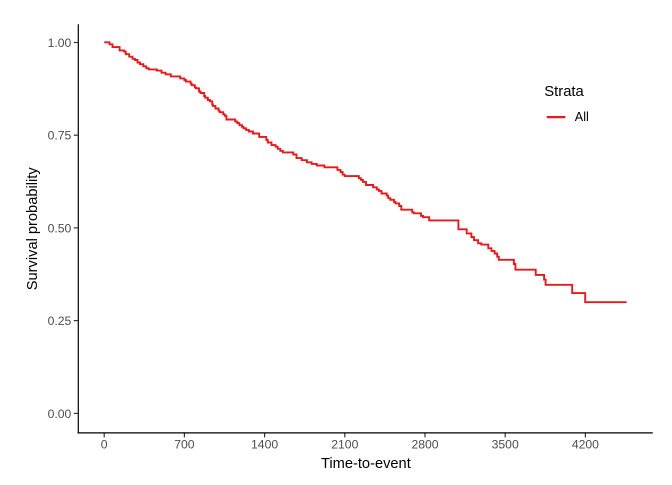 This screenshot has width=672, height=485. I want to click on svg-text: 3500, so click(505, 445).